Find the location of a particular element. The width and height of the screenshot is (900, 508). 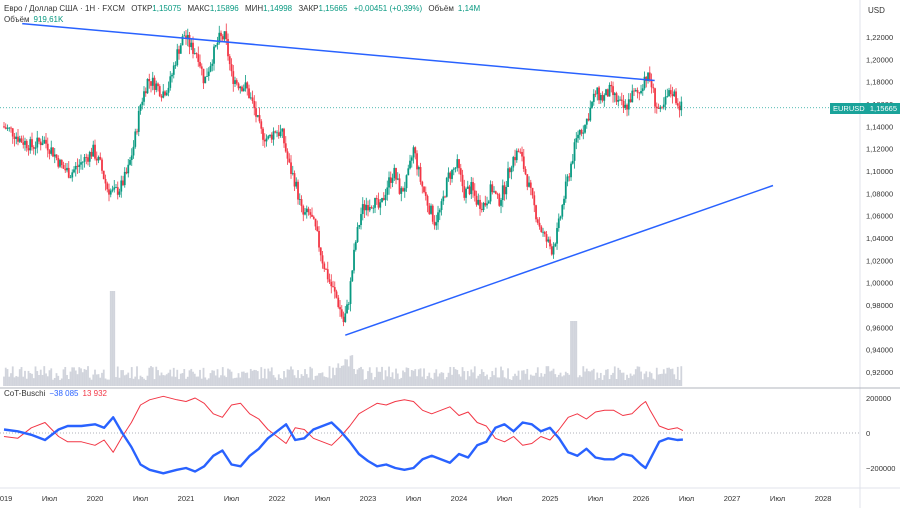

y-tick-label: 0,96000 is located at coordinates (879, 327).